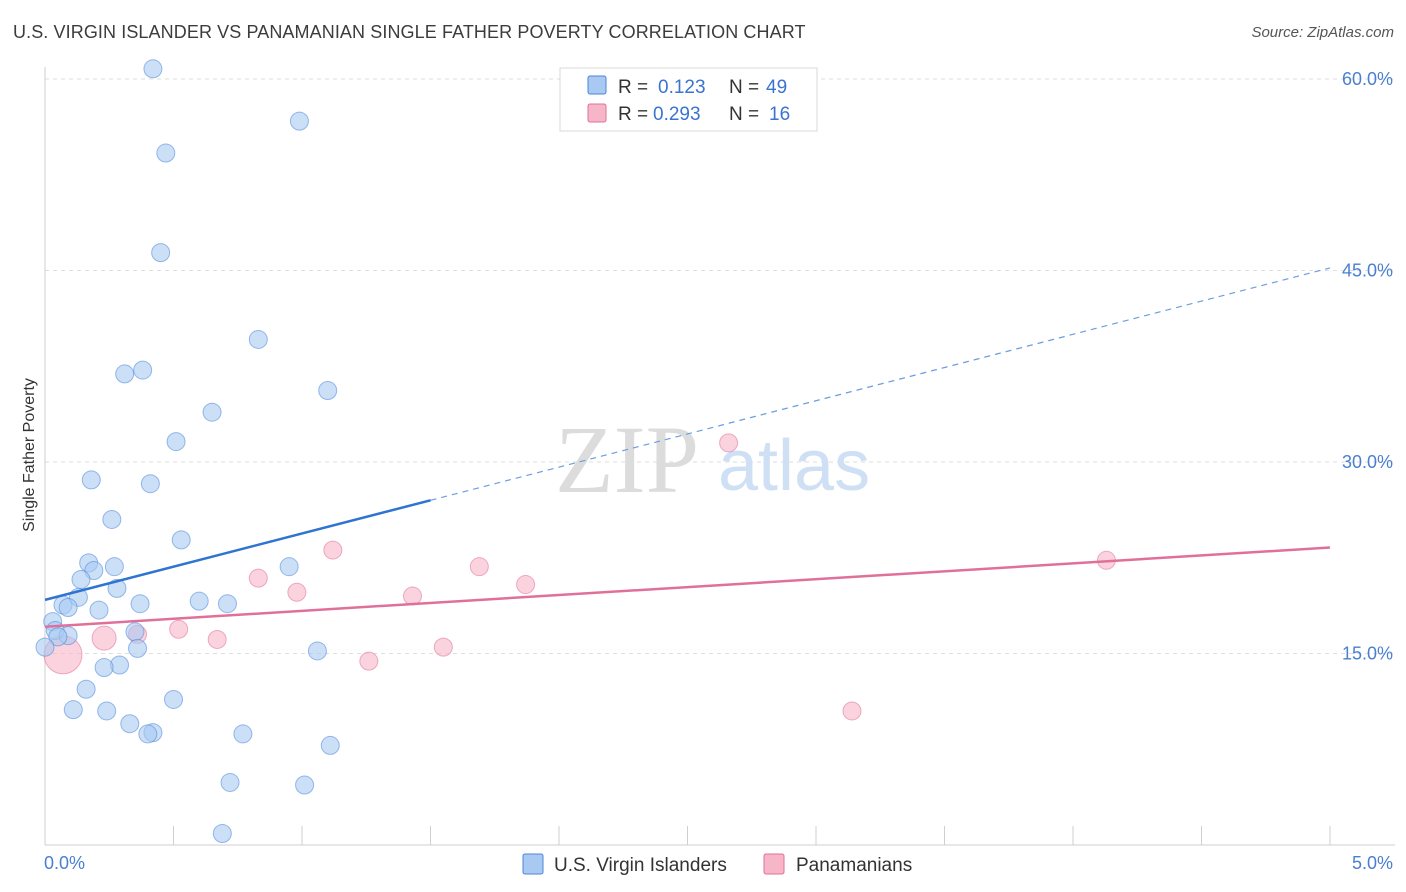 The height and width of the screenshot is (892, 1406). What do you see at coordinates (533, 864) in the screenshot?
I see `bottom-legend-swatch-virgin-islanders` at bounding box center [533, 864].